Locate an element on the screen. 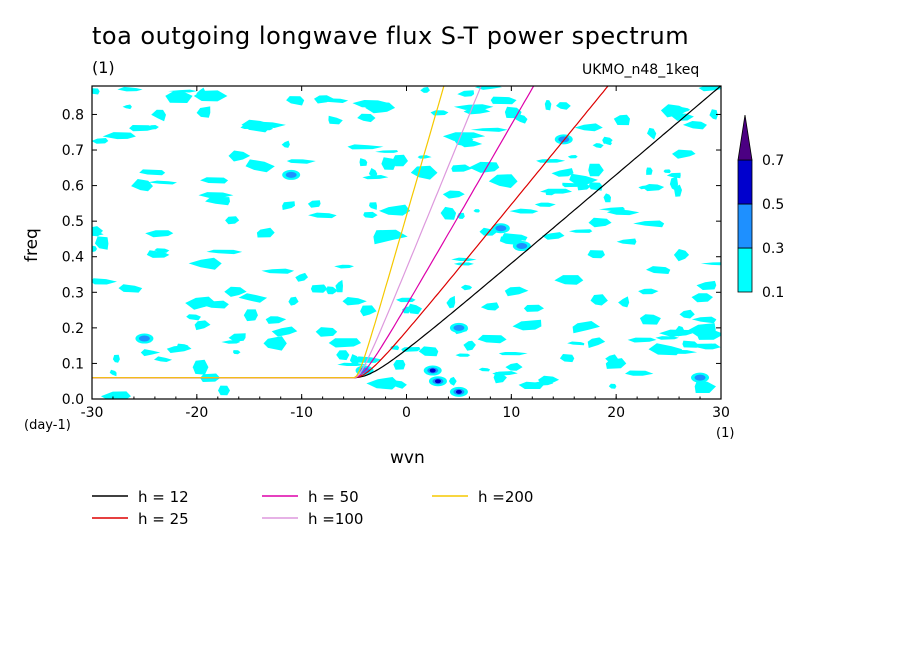  legend-label: h =200 is located at coordinates (505, 497).